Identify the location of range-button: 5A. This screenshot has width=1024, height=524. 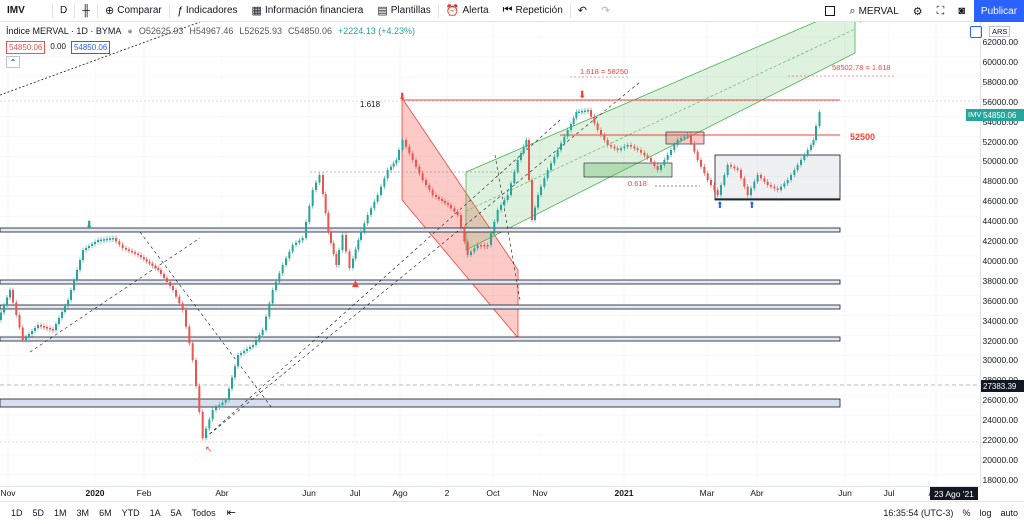
(176, 512).